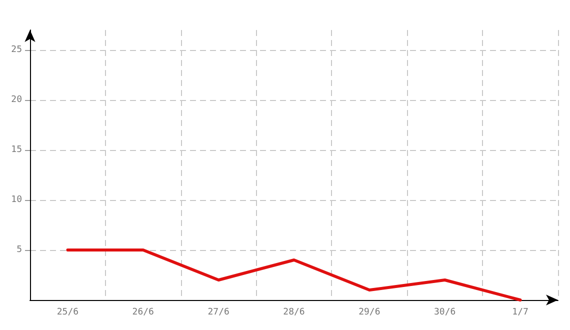 Image resolution: width=570 pixels, height=330 pixels. I want to click on y-tick-label: 20, so click(16, 100).